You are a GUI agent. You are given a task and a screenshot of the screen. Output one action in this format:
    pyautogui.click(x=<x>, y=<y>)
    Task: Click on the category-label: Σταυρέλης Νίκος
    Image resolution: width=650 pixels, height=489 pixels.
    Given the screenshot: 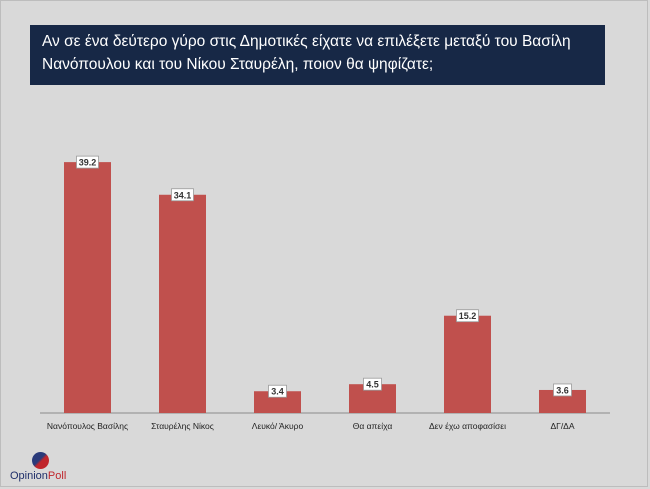 What is the action you would take?
    pyautogui.click(x=182, y=426)
    